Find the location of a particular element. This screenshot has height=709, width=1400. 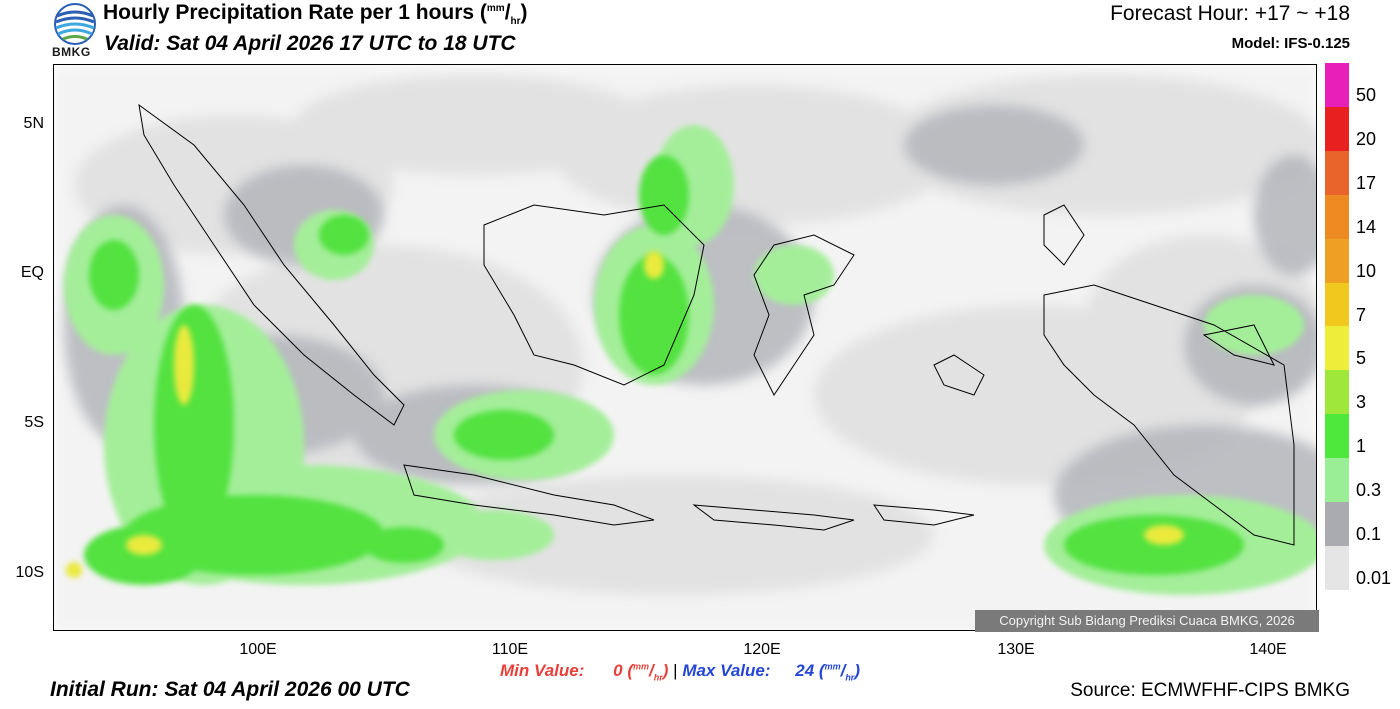

colorbar-label: 14 is located at coordinates (1366, 226).